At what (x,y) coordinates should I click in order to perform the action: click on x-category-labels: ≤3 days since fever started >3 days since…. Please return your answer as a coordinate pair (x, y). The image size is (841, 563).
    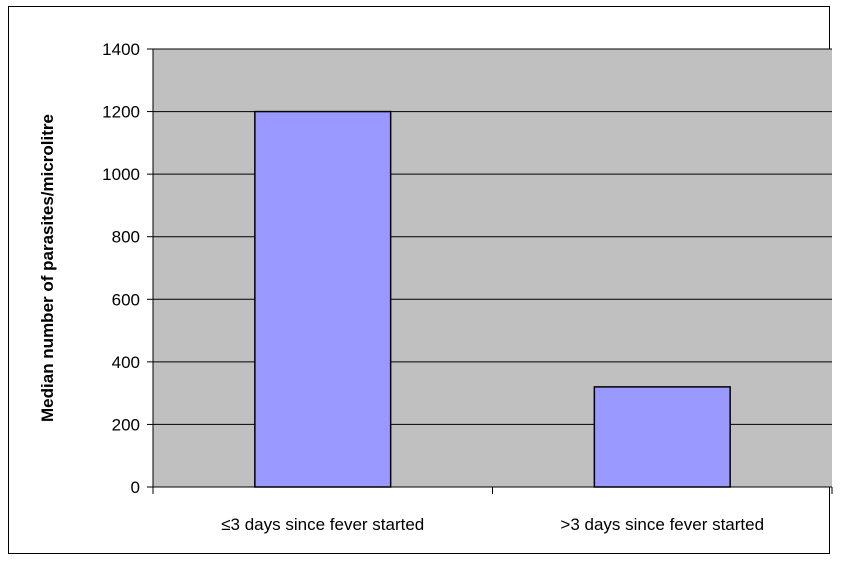
    Looking at the image, I should click on (492, 524).